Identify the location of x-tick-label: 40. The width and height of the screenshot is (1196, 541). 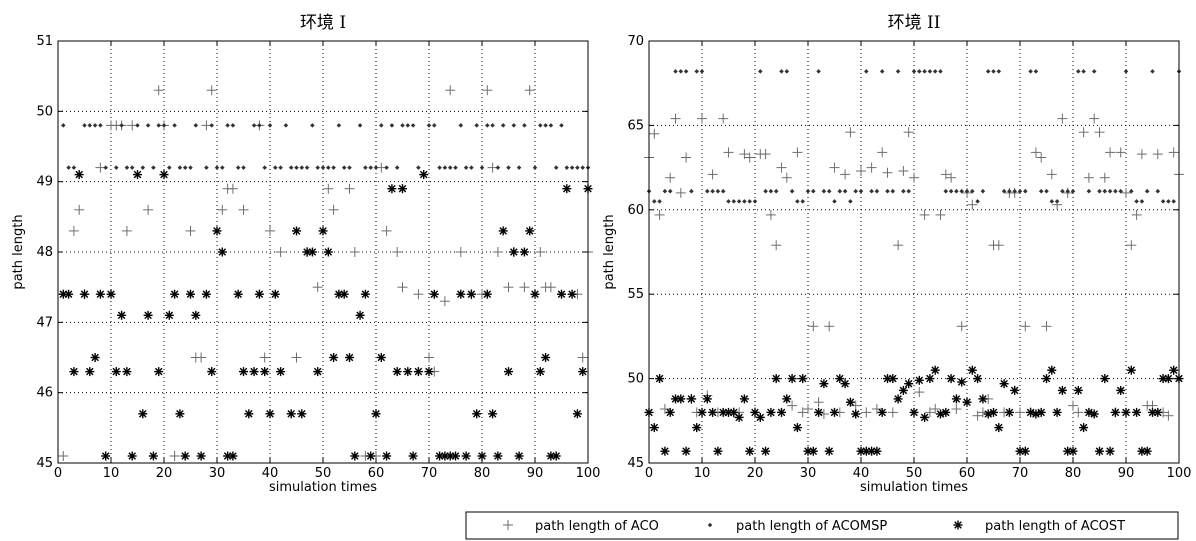
(861, 473).